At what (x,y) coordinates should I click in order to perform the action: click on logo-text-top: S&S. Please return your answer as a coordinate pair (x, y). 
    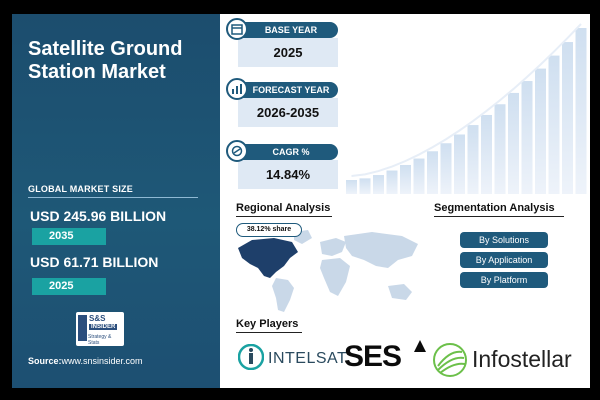
    Looking at the image, I should click on (97, 318).